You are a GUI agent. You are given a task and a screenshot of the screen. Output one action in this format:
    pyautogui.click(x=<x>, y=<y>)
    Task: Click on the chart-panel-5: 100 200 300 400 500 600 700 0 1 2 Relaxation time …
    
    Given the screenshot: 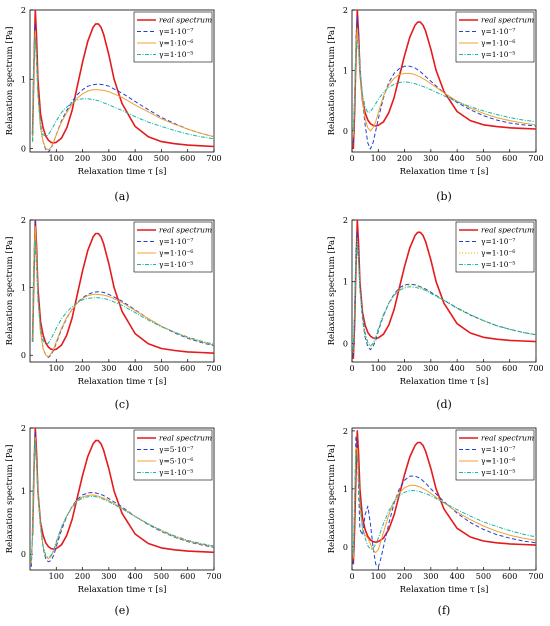 What is the action you would take?
    pyautogui.click(x=113, y=520)
    